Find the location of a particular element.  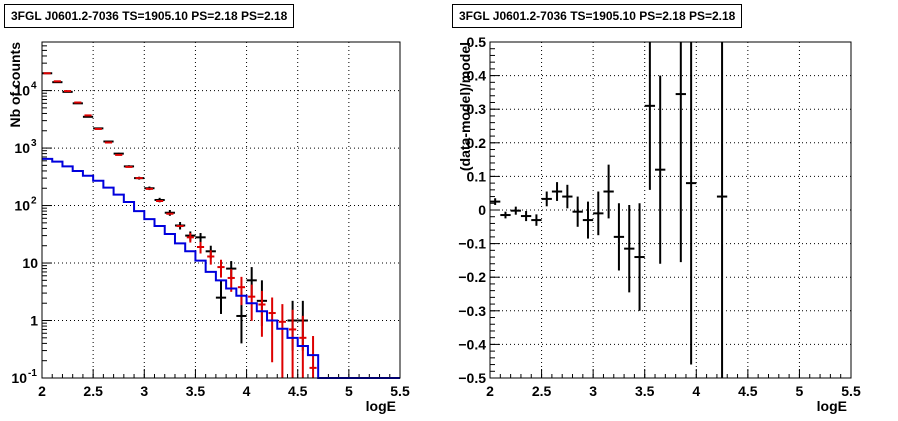

y-tick-label: 0 is located at coordinates (482, 210).